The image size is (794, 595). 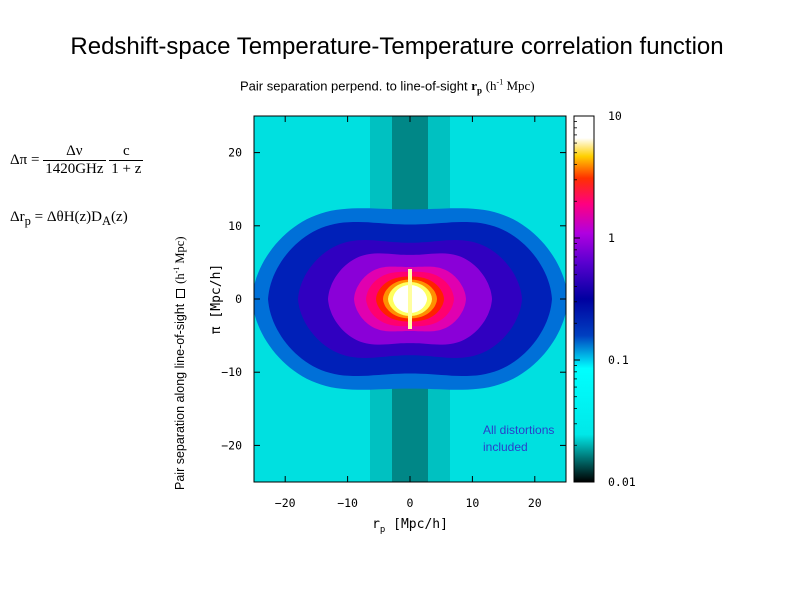 What do you see at coordinates (285, 503) in the screenshot?
I see `x-tick-label: −20` at bounding box center [285, 503].